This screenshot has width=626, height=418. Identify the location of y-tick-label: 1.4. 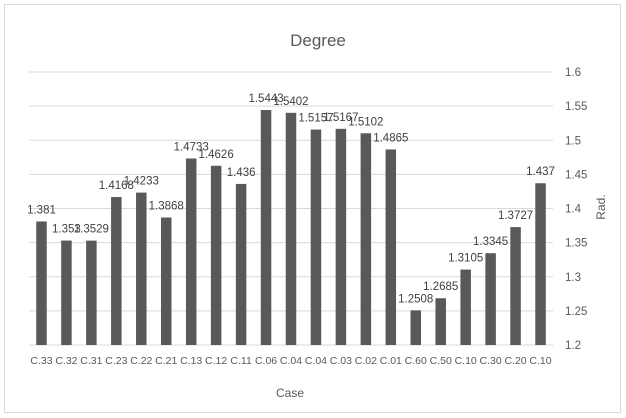
(573, 210).